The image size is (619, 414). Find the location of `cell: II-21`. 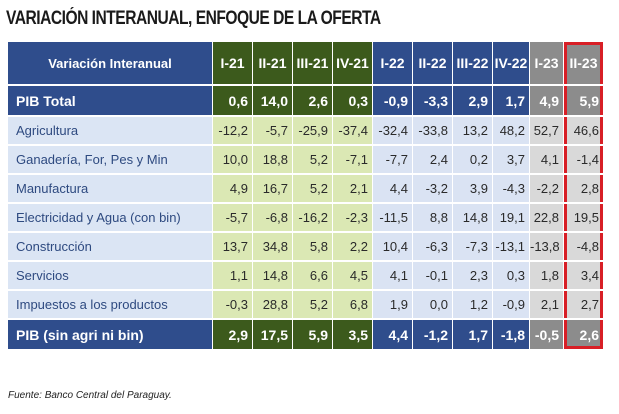

cell: II-21 is located at coordinates (273, 64).